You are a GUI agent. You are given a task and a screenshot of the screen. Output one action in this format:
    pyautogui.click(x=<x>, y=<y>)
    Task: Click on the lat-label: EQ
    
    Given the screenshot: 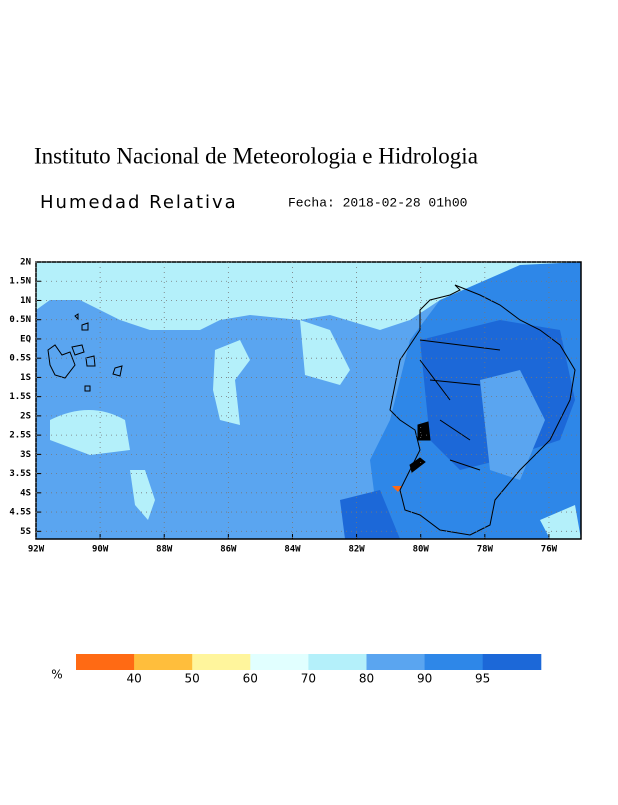 What is the action you would take?
    pyautogui.click(x=25, y=339)
    